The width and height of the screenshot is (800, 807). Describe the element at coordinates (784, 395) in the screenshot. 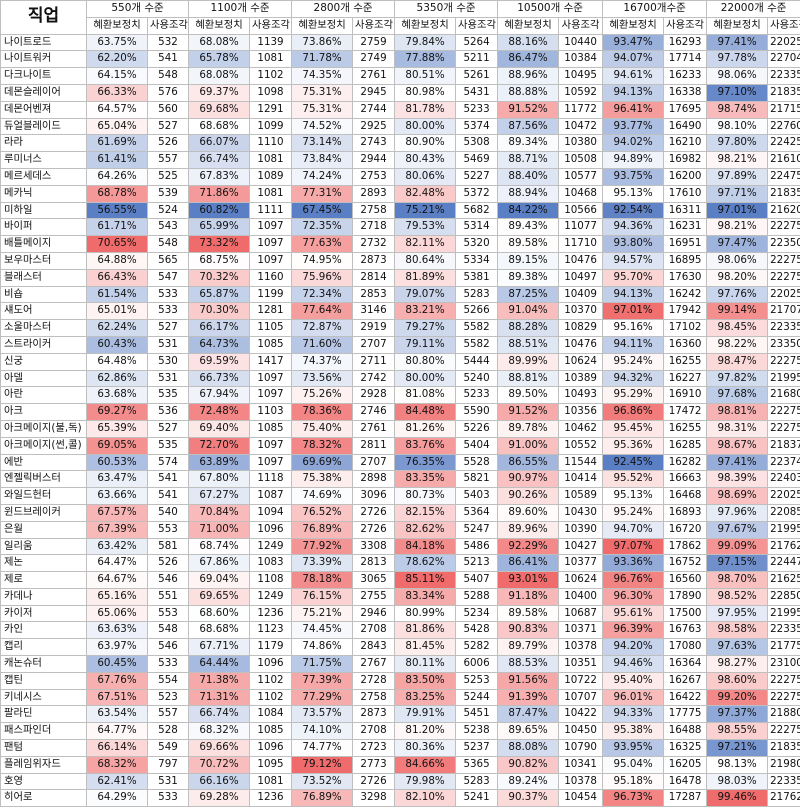

I see `used-pieces-cell: 21680` at that location.